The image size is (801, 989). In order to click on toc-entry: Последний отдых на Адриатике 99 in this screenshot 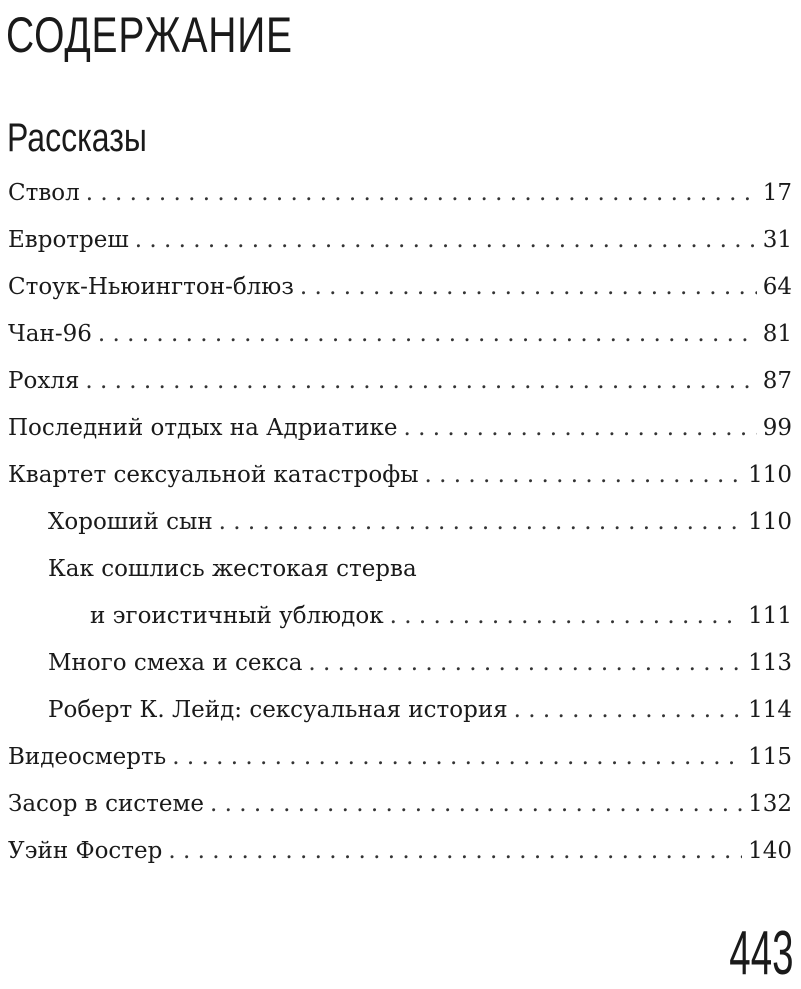, I will do `click(396, 438)`.